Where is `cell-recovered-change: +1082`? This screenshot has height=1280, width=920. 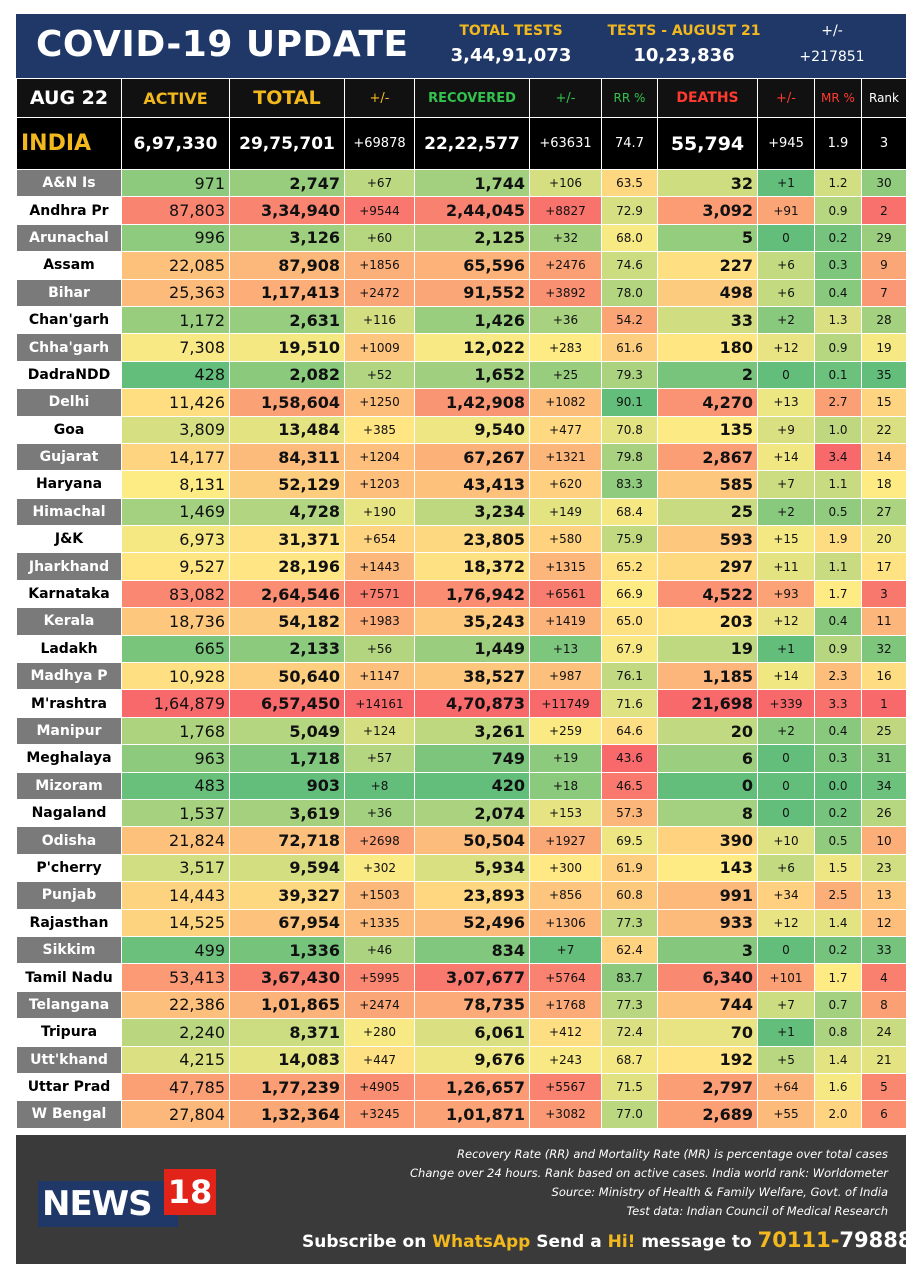
cell-recovered-change: +1082 is located at coordinates (565, 402).